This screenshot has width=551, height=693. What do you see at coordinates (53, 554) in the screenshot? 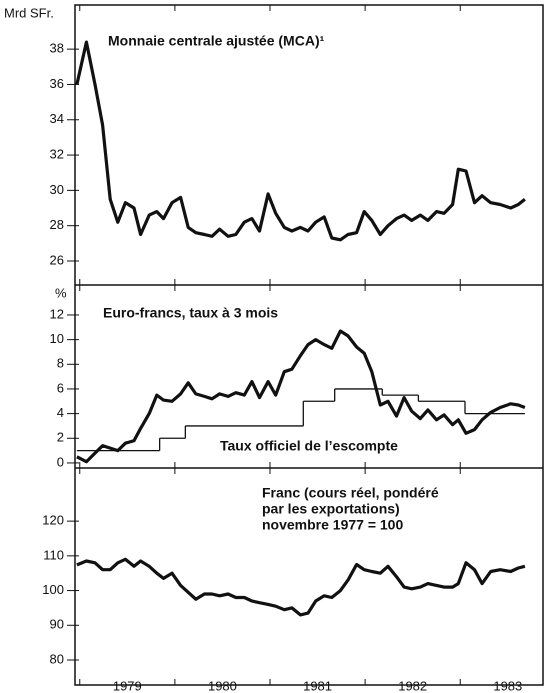
I see `y-tick-label: 110` at bounding box center [53, 554].